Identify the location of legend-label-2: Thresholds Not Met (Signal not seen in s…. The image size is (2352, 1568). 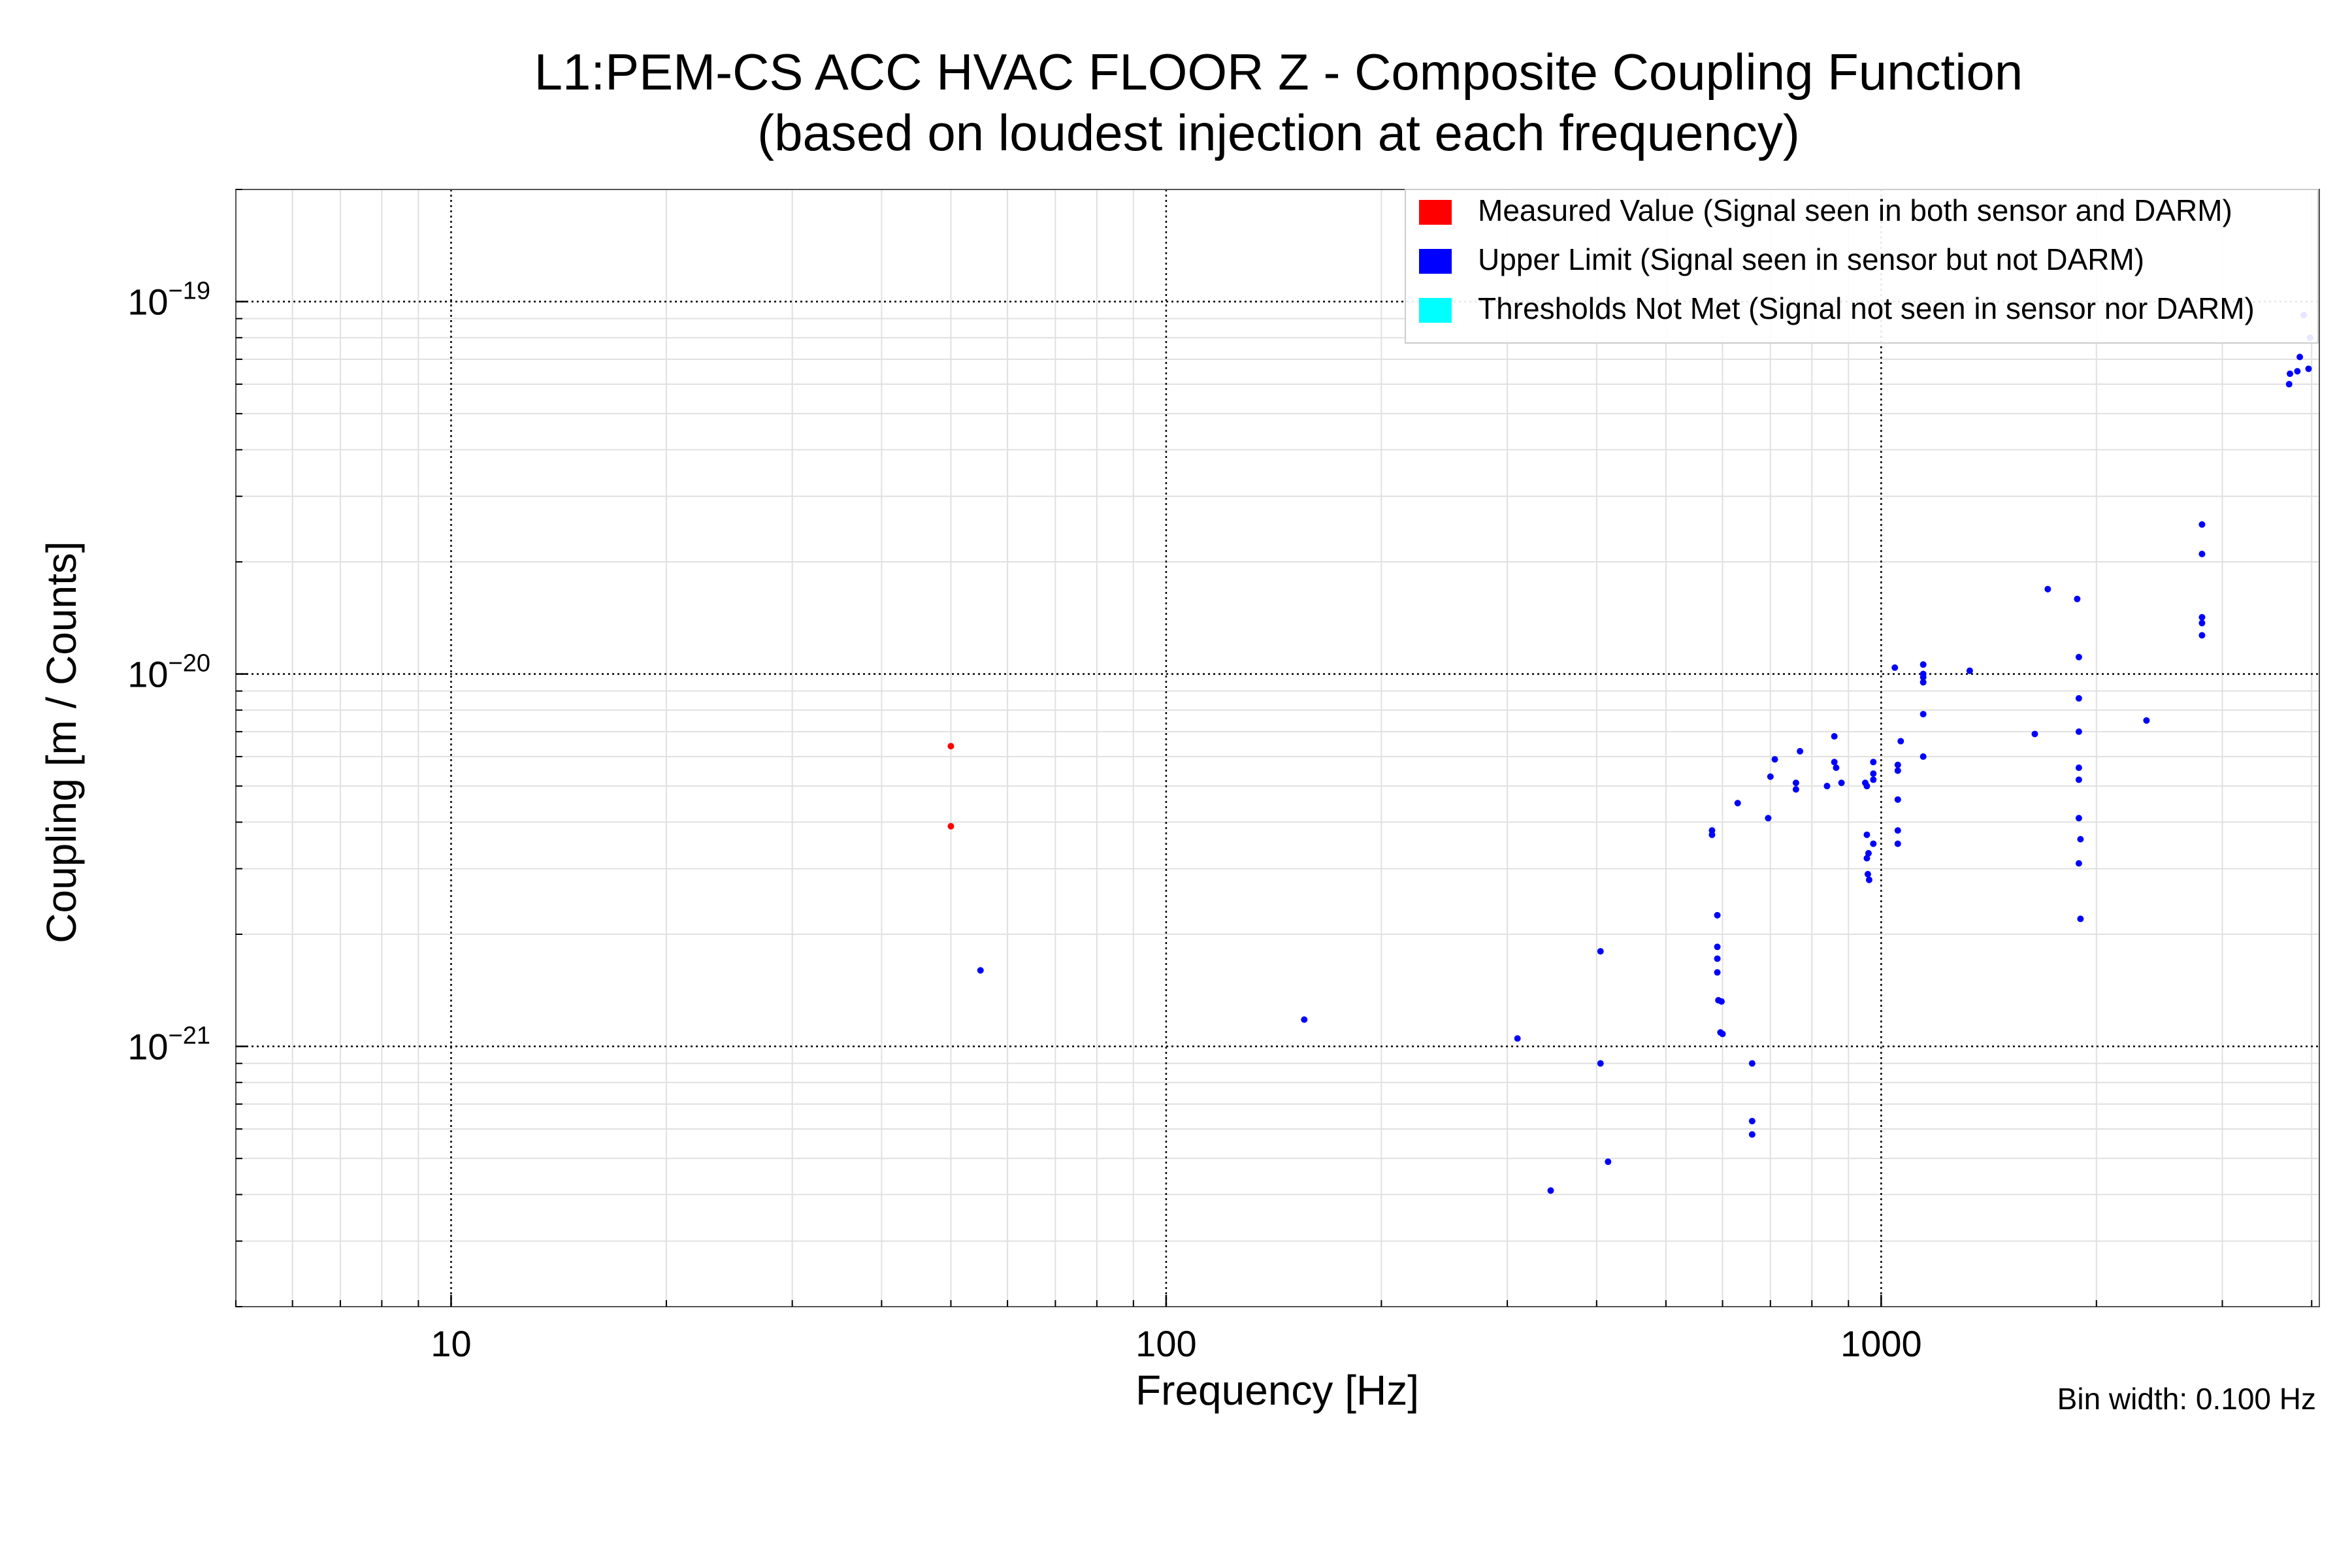
(1866, 308).